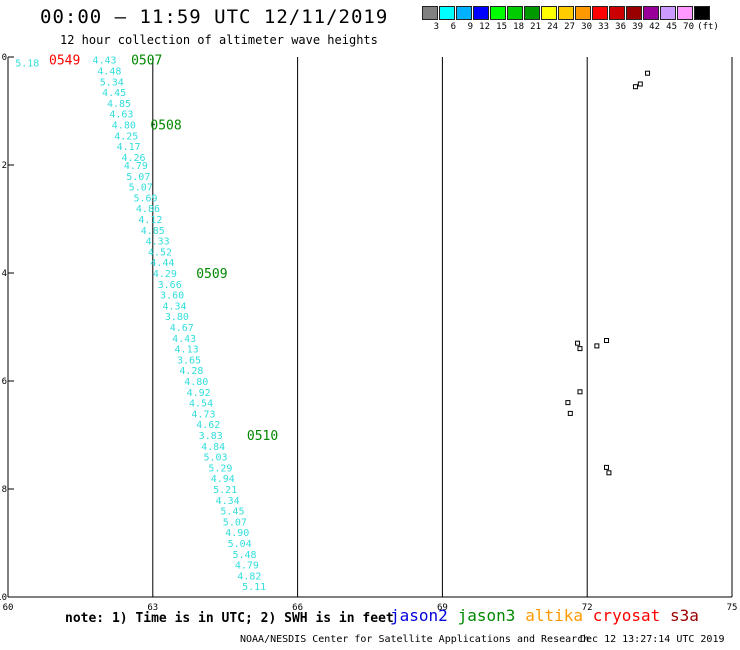 This screenshot has height=650, width=740. I want to click on wave-height-value: 4.52, so click(160, 252).